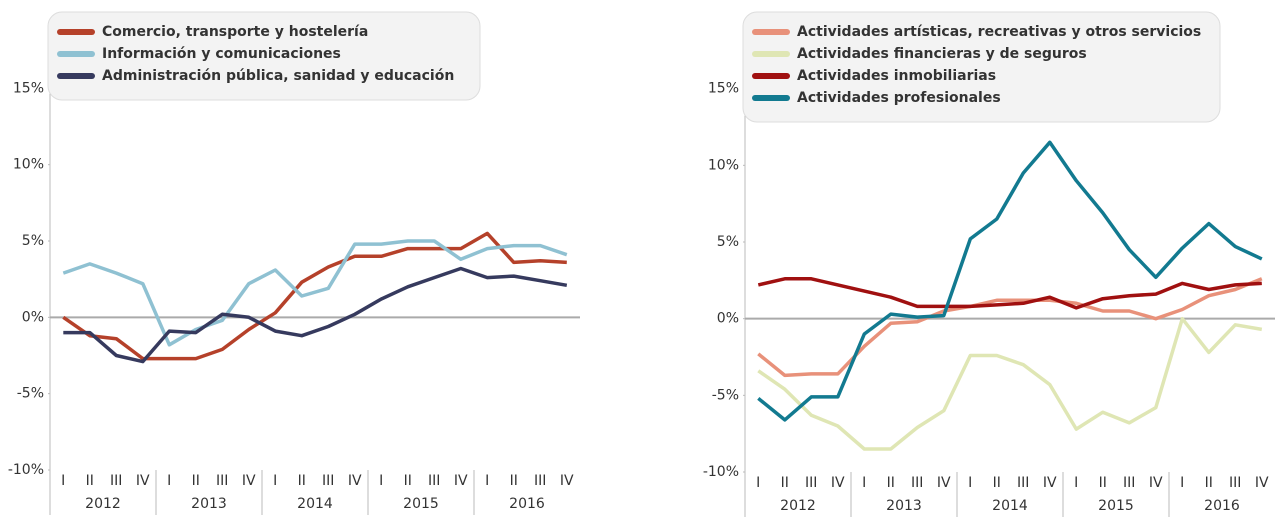 The image size is (1276, 525). What do you see at coordinates (221, 54) in the screenshot?
I see `legend-label: Información y comunicaciones` at bounding box center [221, 54].